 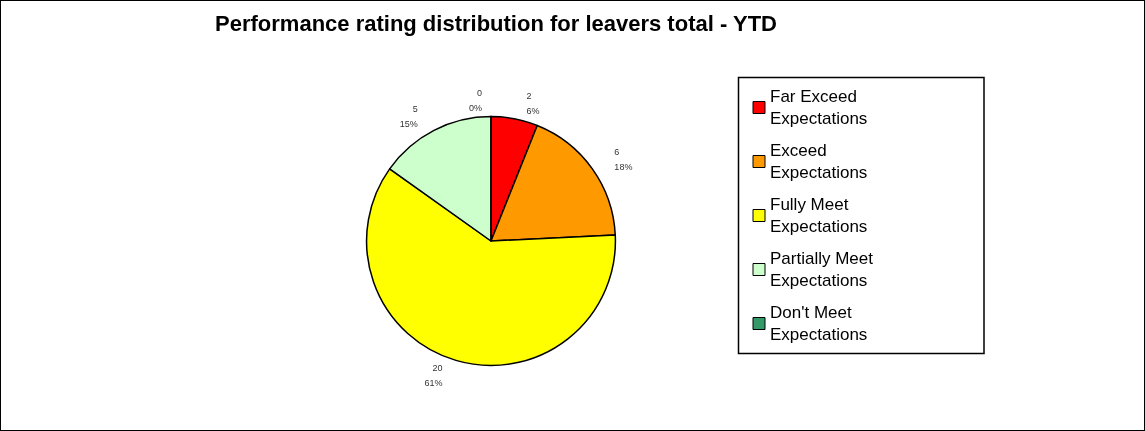 I want to click on legend-label: Exceed Expectations, so click(x=819, y=161).